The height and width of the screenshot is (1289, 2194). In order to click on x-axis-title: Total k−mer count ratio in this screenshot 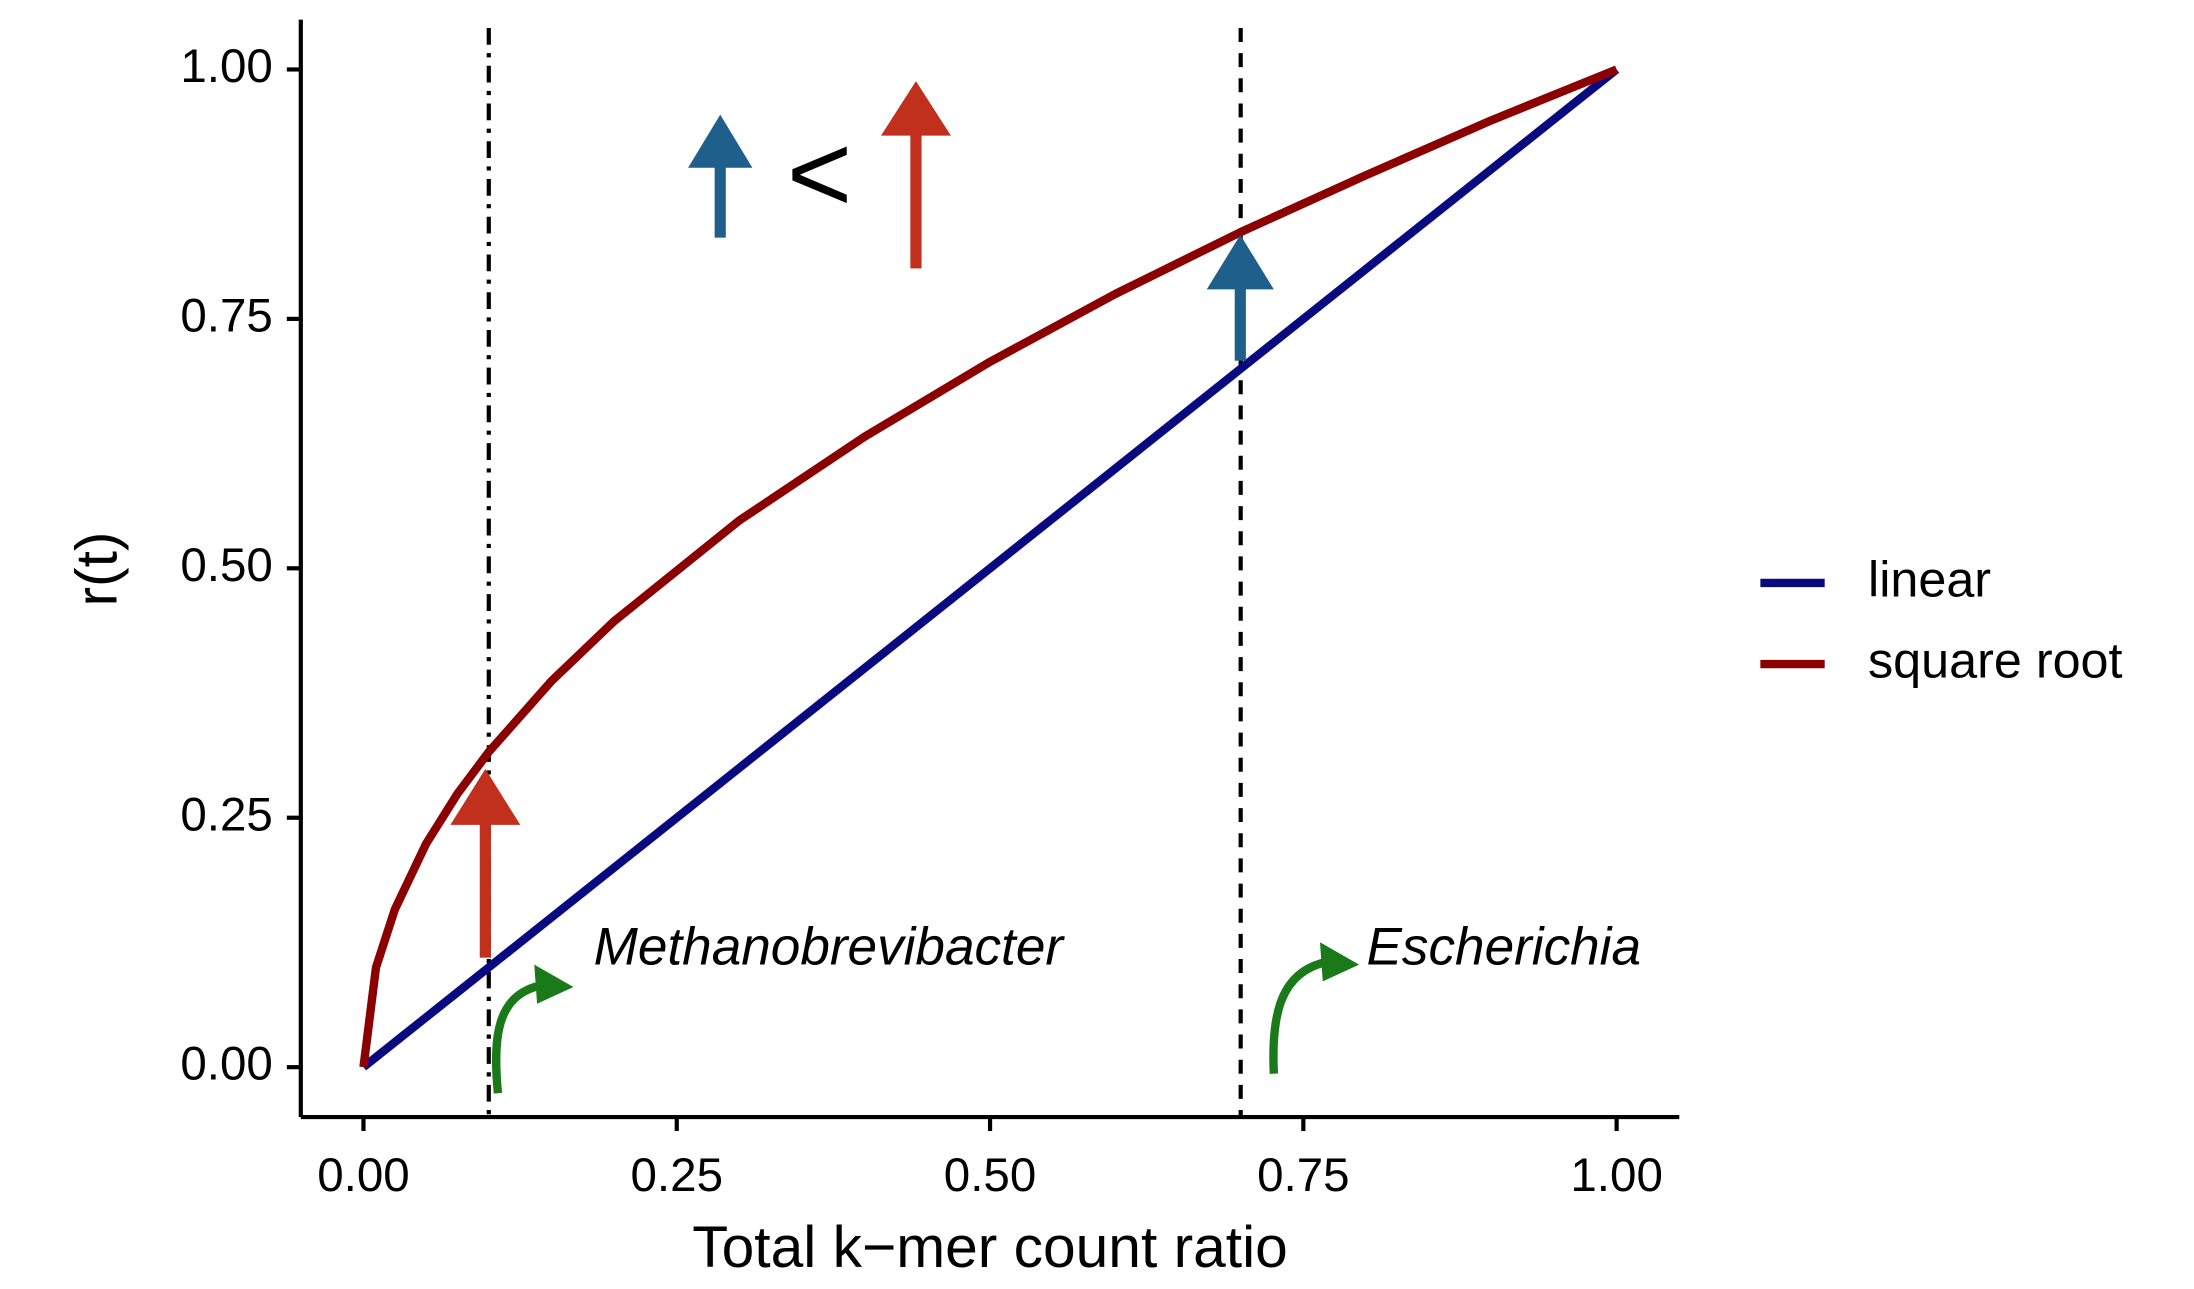, I will do `click(989, 1247)`.